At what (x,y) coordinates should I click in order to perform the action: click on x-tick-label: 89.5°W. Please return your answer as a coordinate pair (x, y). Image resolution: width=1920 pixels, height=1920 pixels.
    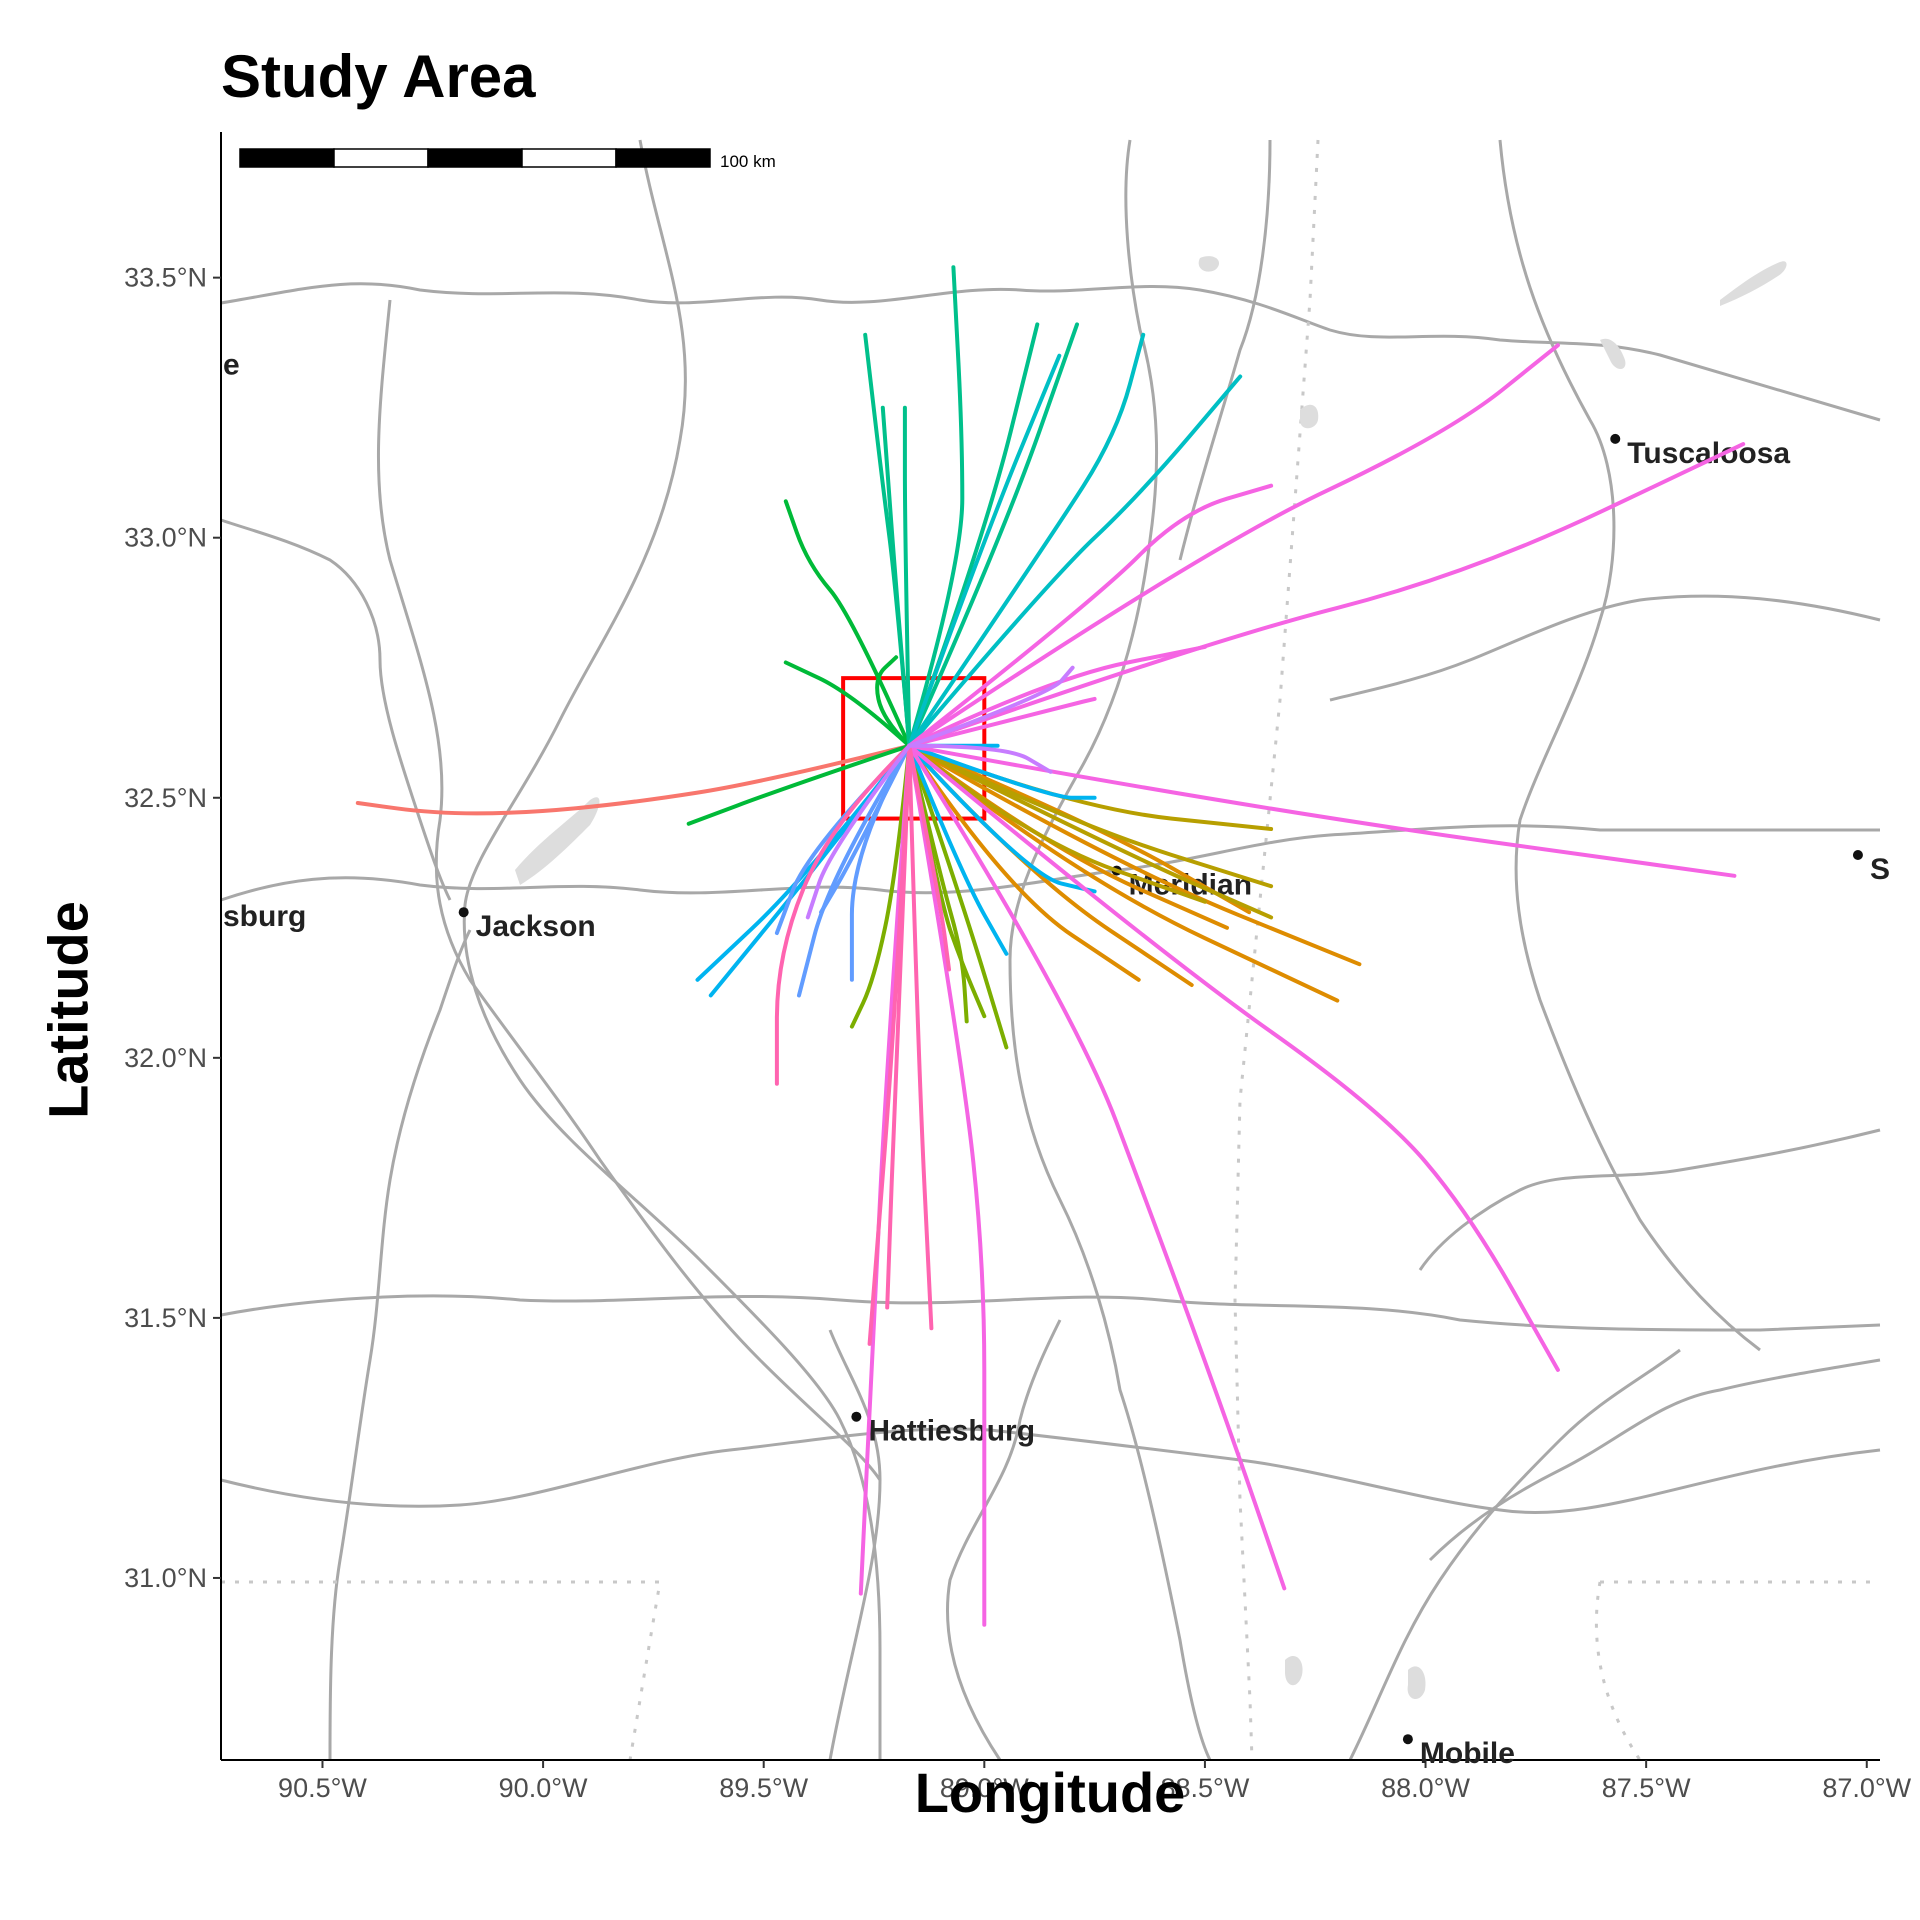
    Looking at the image, I should click on (763, 1788).